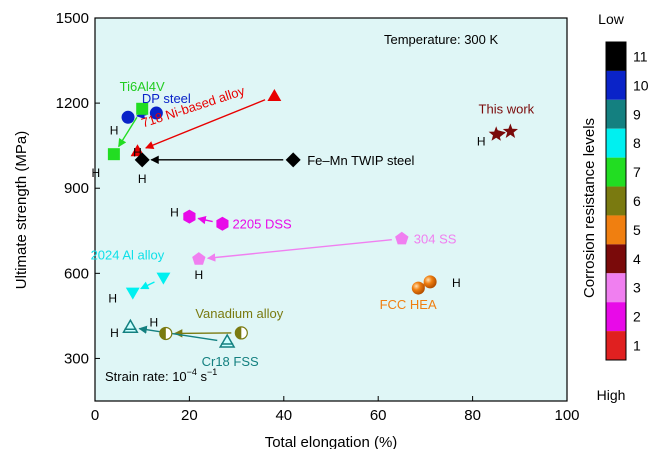  Describe the element at coordinates (360, 160) in the screenshot. I see `series-label: Fe–Mn TWIP steel` at that location.